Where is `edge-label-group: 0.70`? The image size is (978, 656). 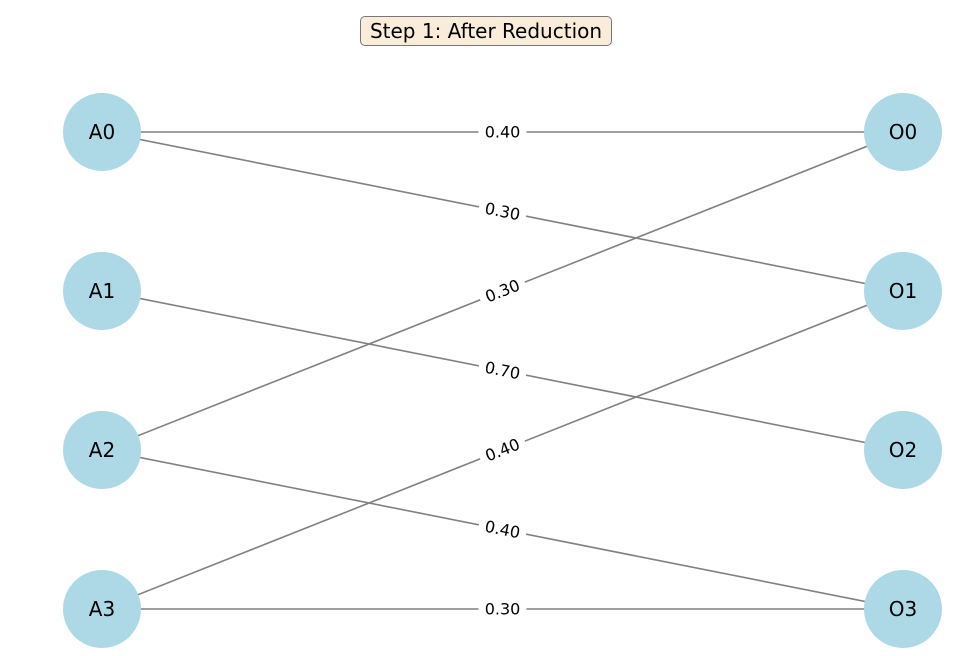
edge-label-group: 0.70 is located at coordinates (502, 370).